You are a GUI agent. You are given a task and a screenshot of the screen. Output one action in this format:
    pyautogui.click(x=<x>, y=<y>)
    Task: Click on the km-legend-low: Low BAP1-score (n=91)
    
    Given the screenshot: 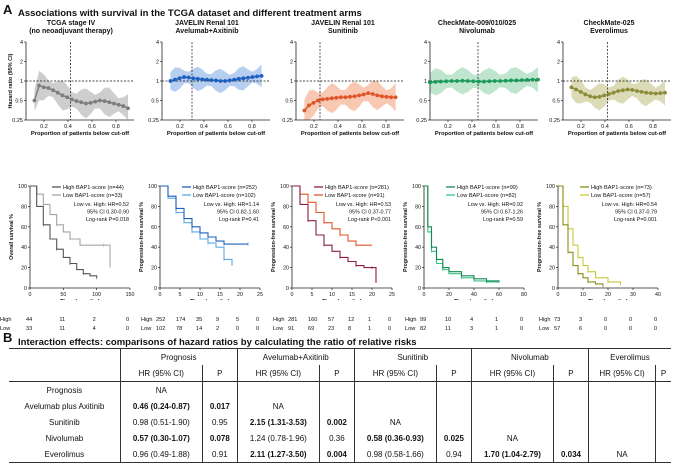 What is the action you would take?
    pyautogui.click(x=355, y=196)
    